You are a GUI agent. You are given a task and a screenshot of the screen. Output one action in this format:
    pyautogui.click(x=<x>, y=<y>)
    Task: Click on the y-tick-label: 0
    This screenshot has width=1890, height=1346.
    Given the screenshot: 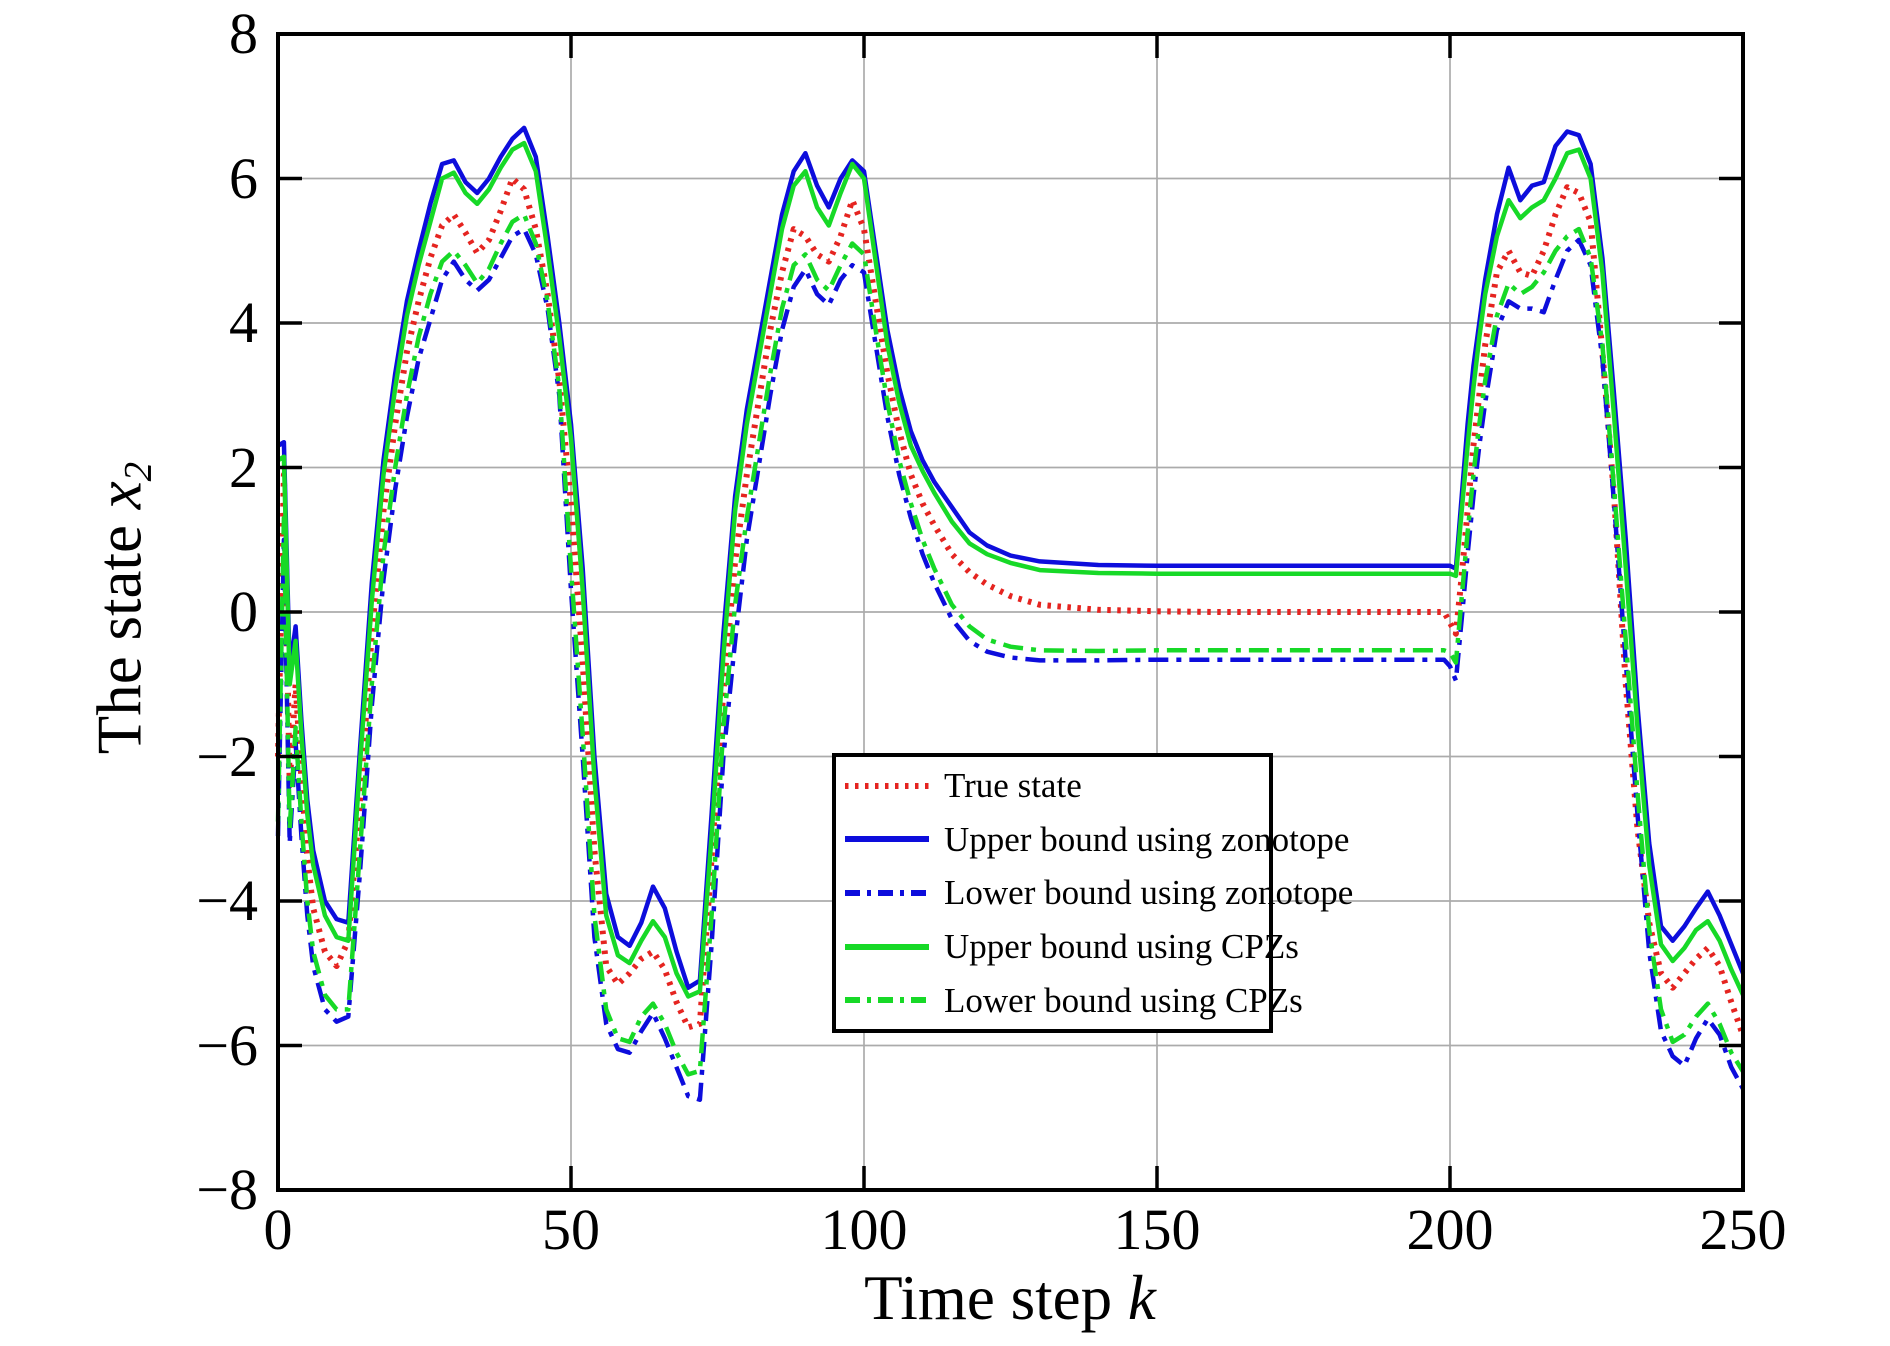 What is the action you would take?
    pyautogui.click(x=243, y=611)
    